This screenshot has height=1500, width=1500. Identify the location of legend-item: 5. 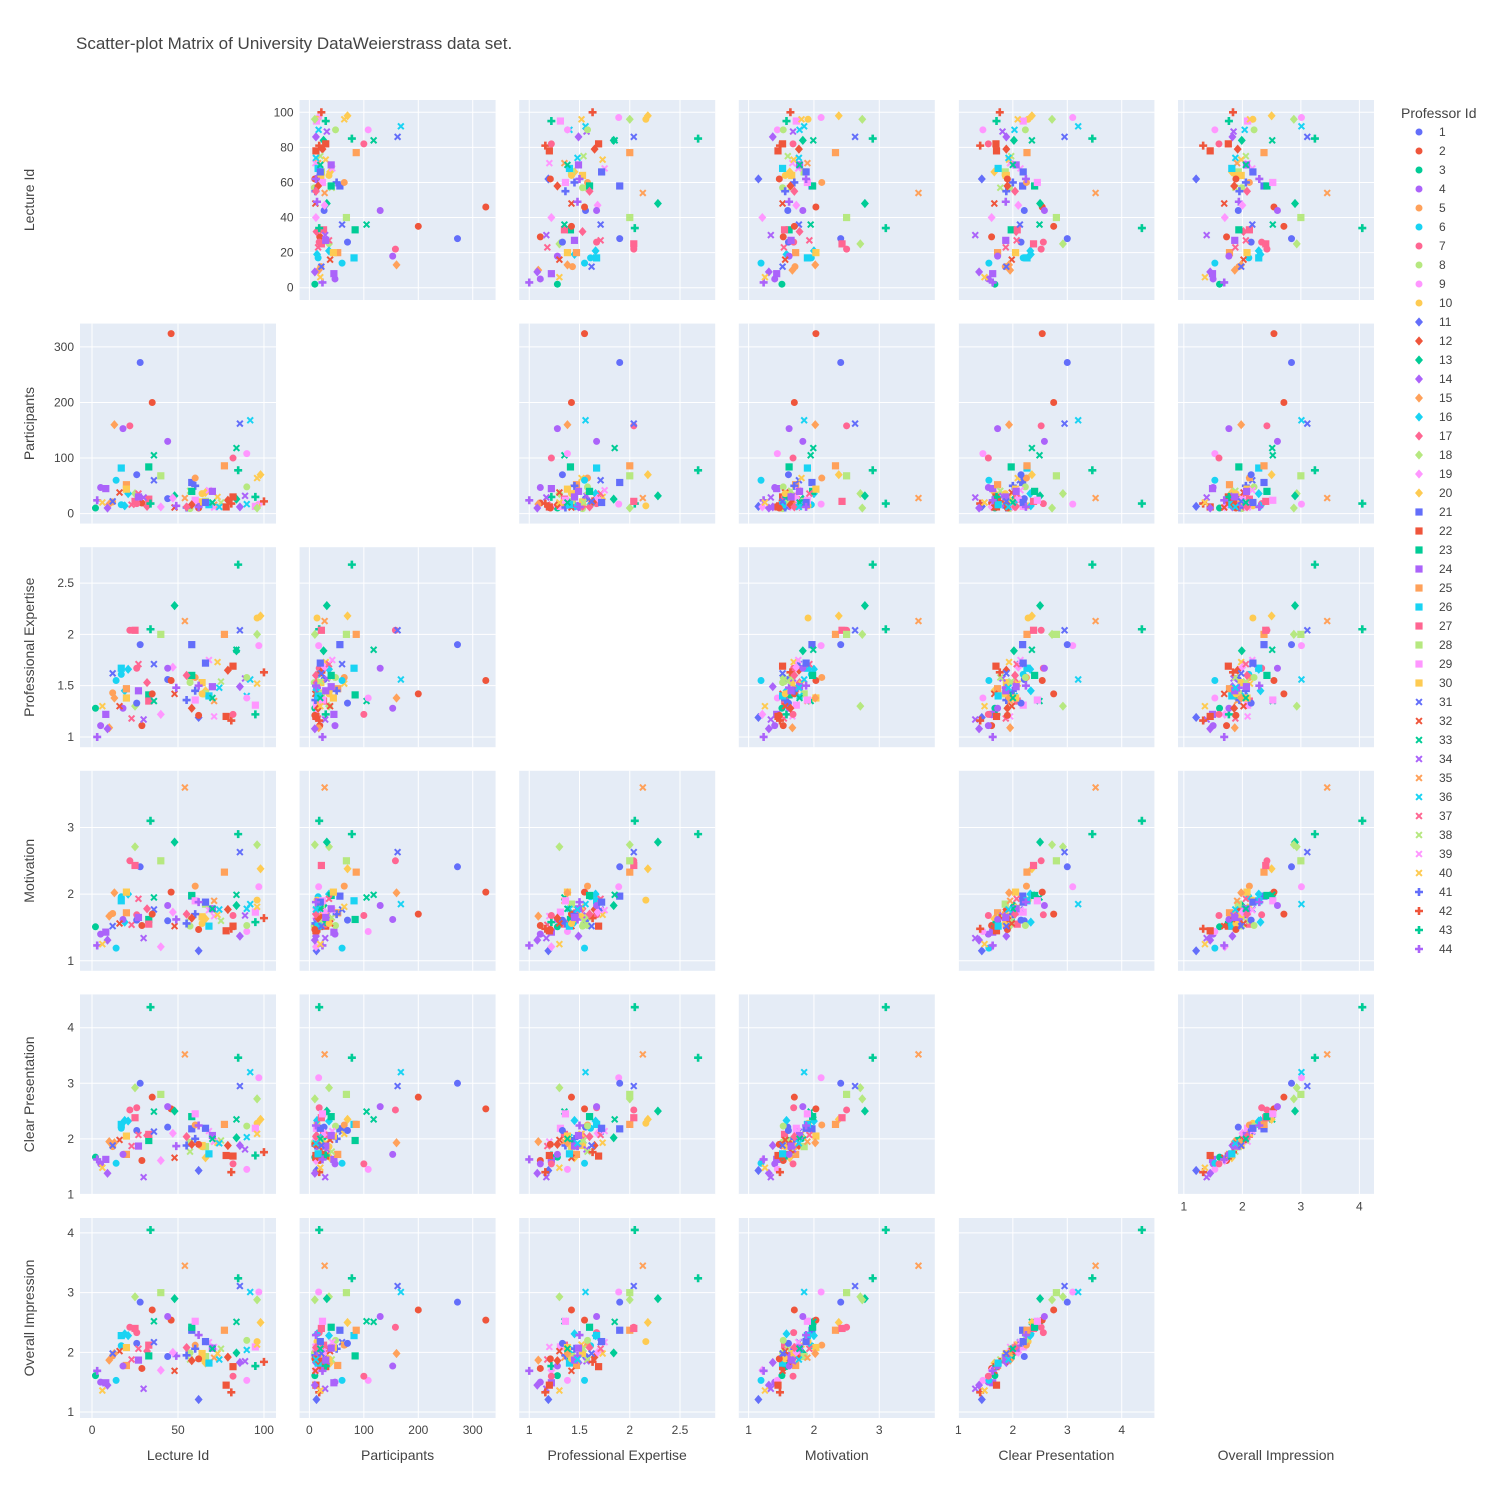
(1431, 208).